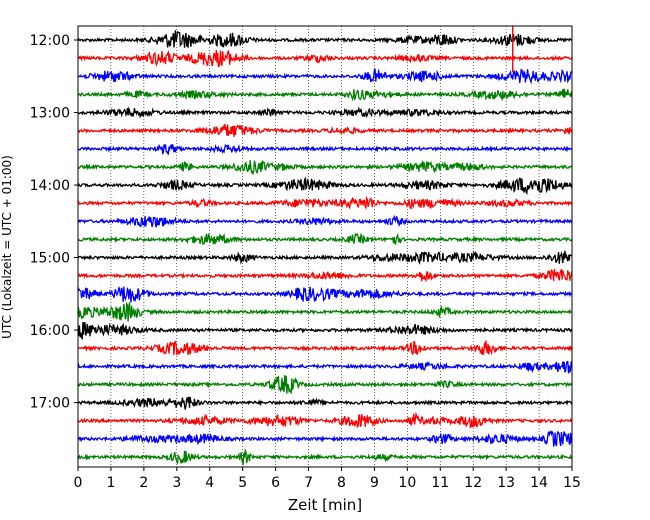 The image size is (650, 520). Describe the element at coordinates (7, 247) in the screenshot. I see `y-axis-label: UTC (Lokalzeit = UTC + 01:00)` at that location.